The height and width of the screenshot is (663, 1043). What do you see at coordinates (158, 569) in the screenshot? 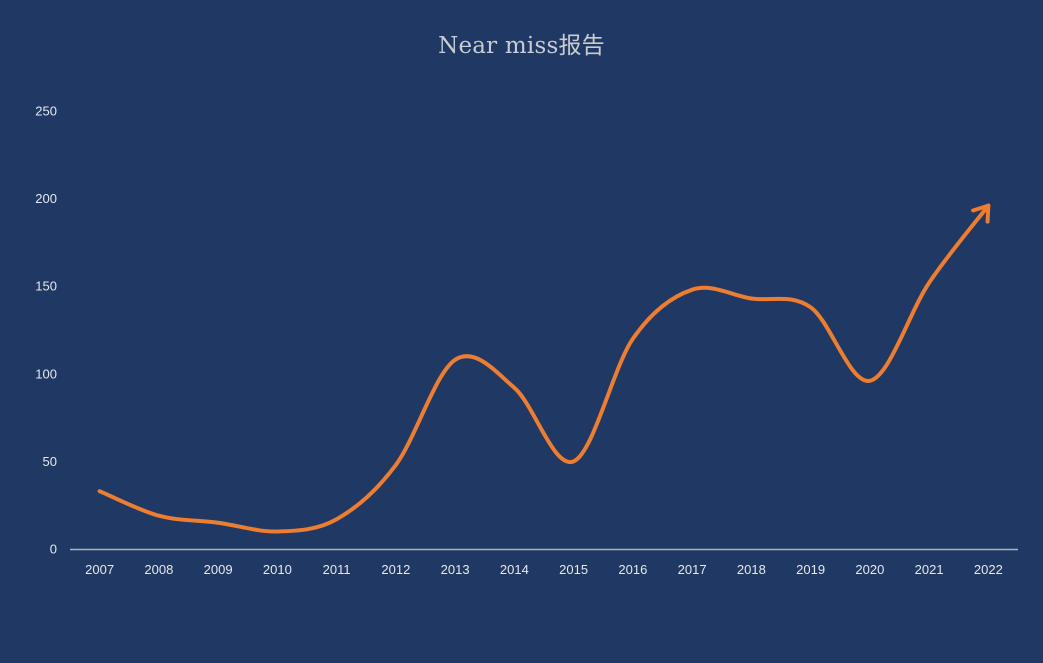
I see `x-tick-label: 2008` at bounding box center [158, 569].